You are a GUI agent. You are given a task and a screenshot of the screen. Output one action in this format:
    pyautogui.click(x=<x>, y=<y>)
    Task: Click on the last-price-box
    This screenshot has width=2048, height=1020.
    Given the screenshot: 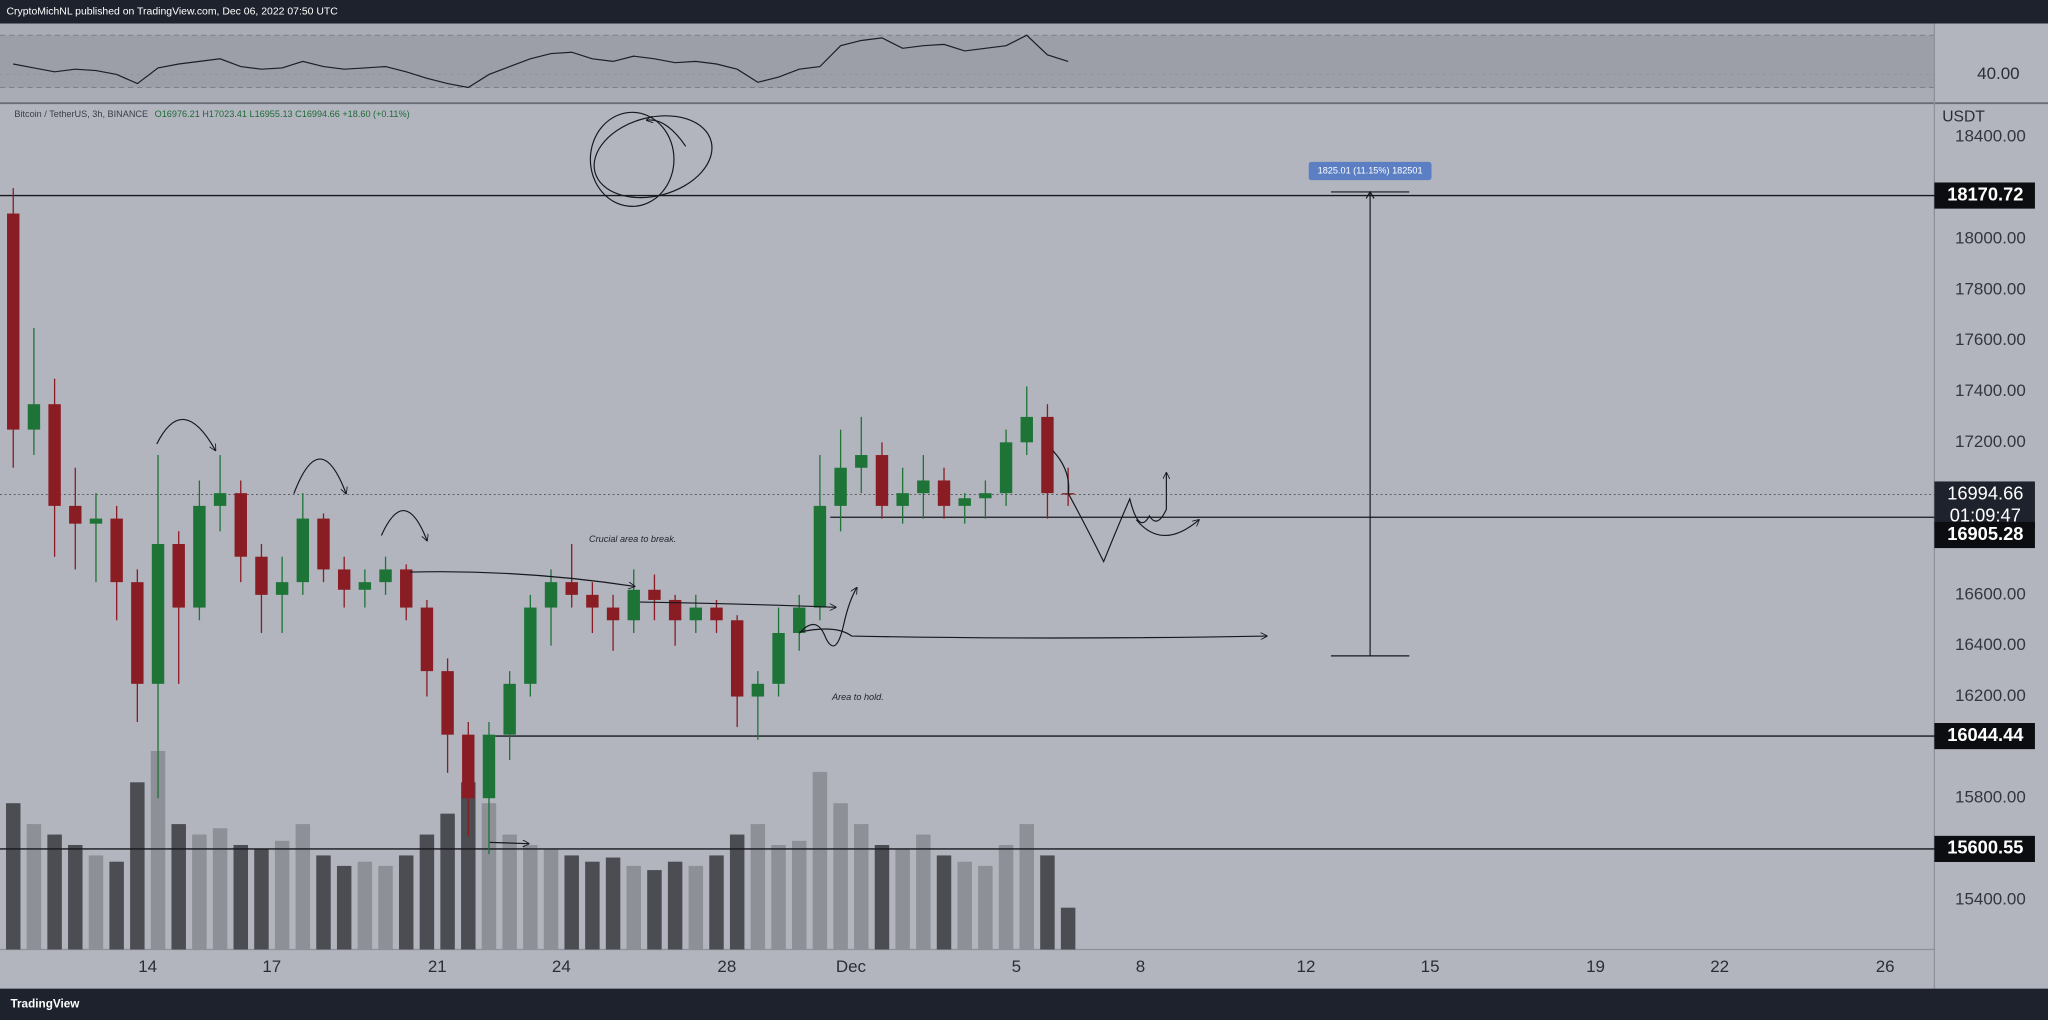 What is the action you would take?
    pyautogui.click(x=1984, y=505)
    